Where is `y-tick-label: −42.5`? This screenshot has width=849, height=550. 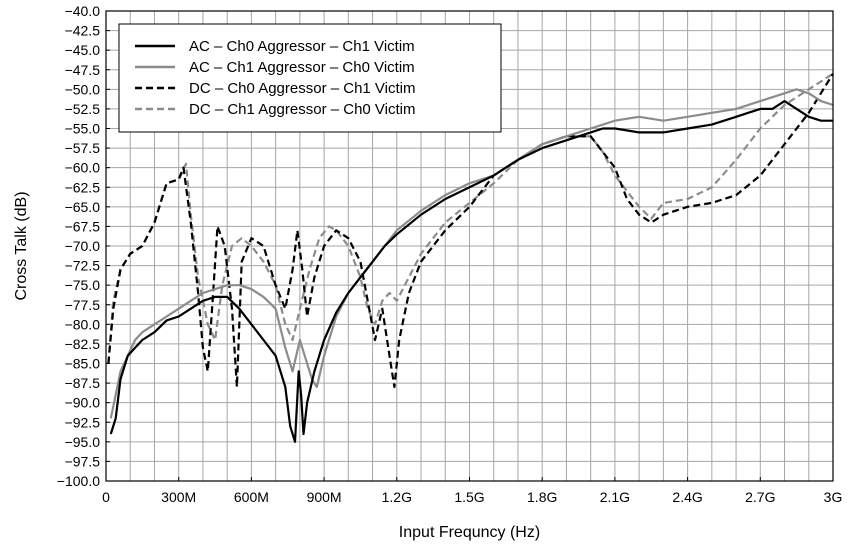 y-tick-label: −42.5 is located at coordinates (83, 31).